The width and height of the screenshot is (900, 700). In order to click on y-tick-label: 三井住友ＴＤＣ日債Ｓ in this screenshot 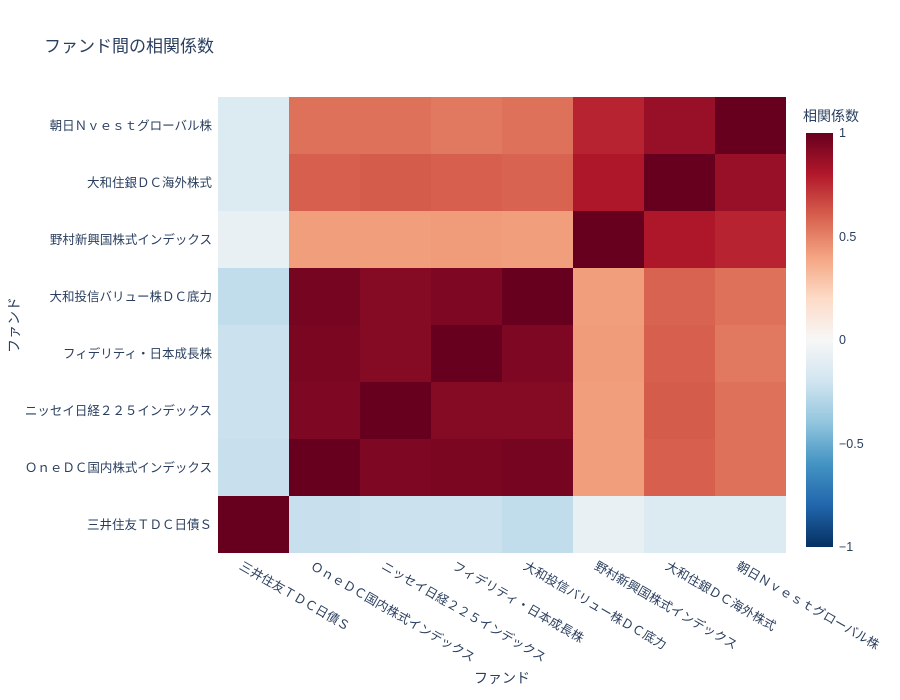, I will do `click(149, 524)`.